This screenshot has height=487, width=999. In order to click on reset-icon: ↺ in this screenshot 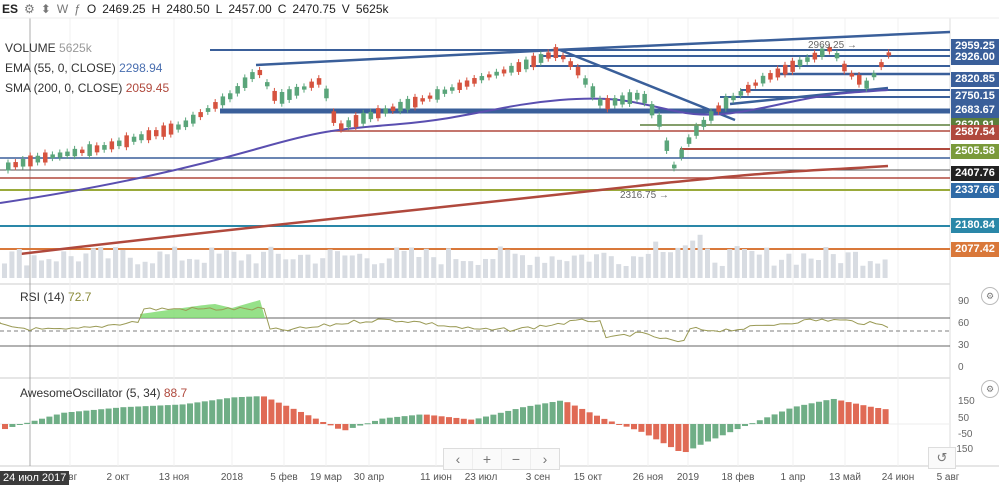, I will do `click(942, 458)`.